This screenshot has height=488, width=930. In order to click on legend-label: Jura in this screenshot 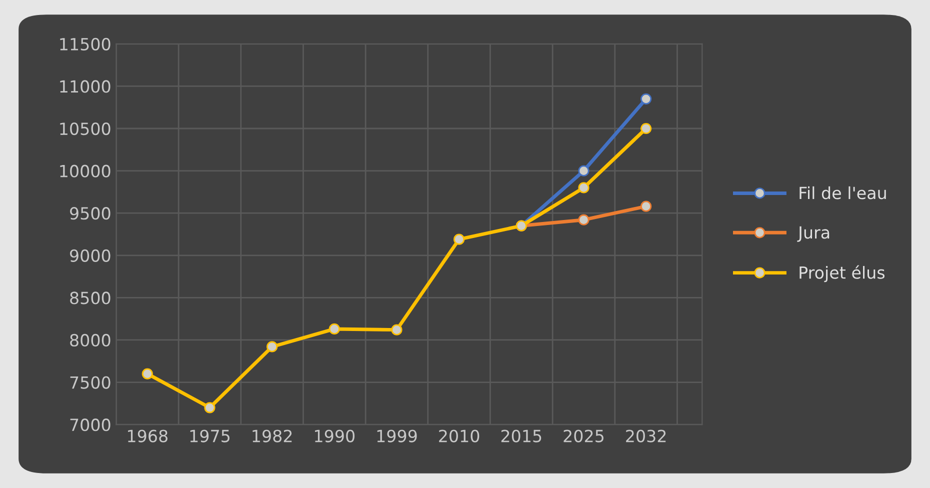, I will do `click(813, 234)`.